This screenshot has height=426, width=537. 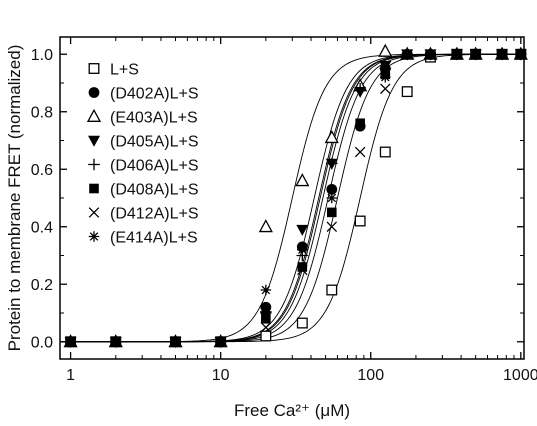 I want to click on x-tick-label: 1, so click(x=70, y=375).